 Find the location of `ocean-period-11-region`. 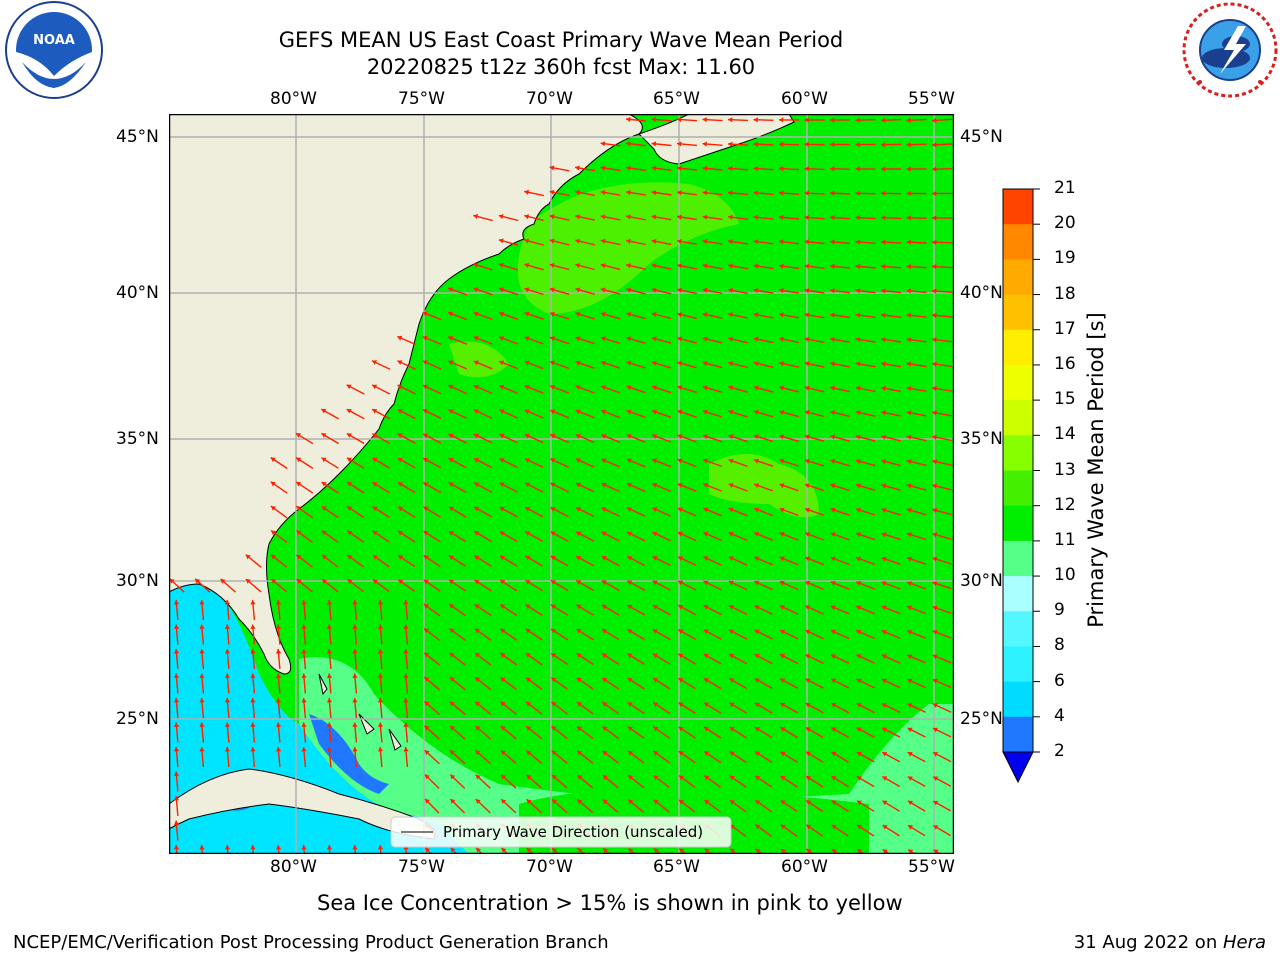

ocean-period-11-region is located at coordinates (628, 248).